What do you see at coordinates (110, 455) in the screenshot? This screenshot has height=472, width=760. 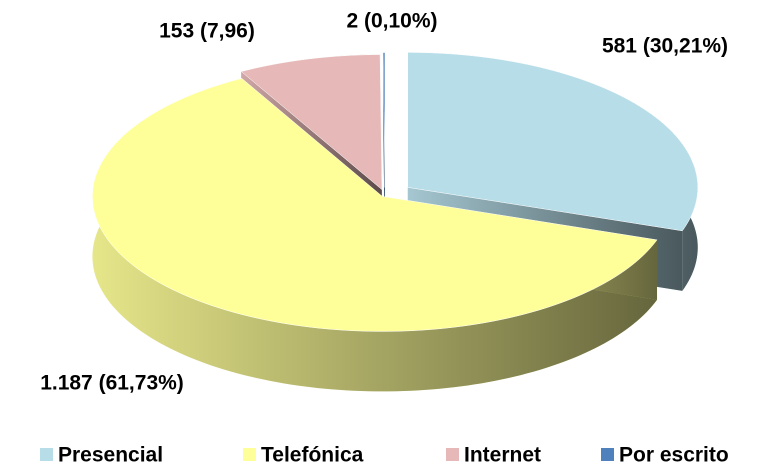 I see `legend-label: Presencial` at bounding box center [110, 455].